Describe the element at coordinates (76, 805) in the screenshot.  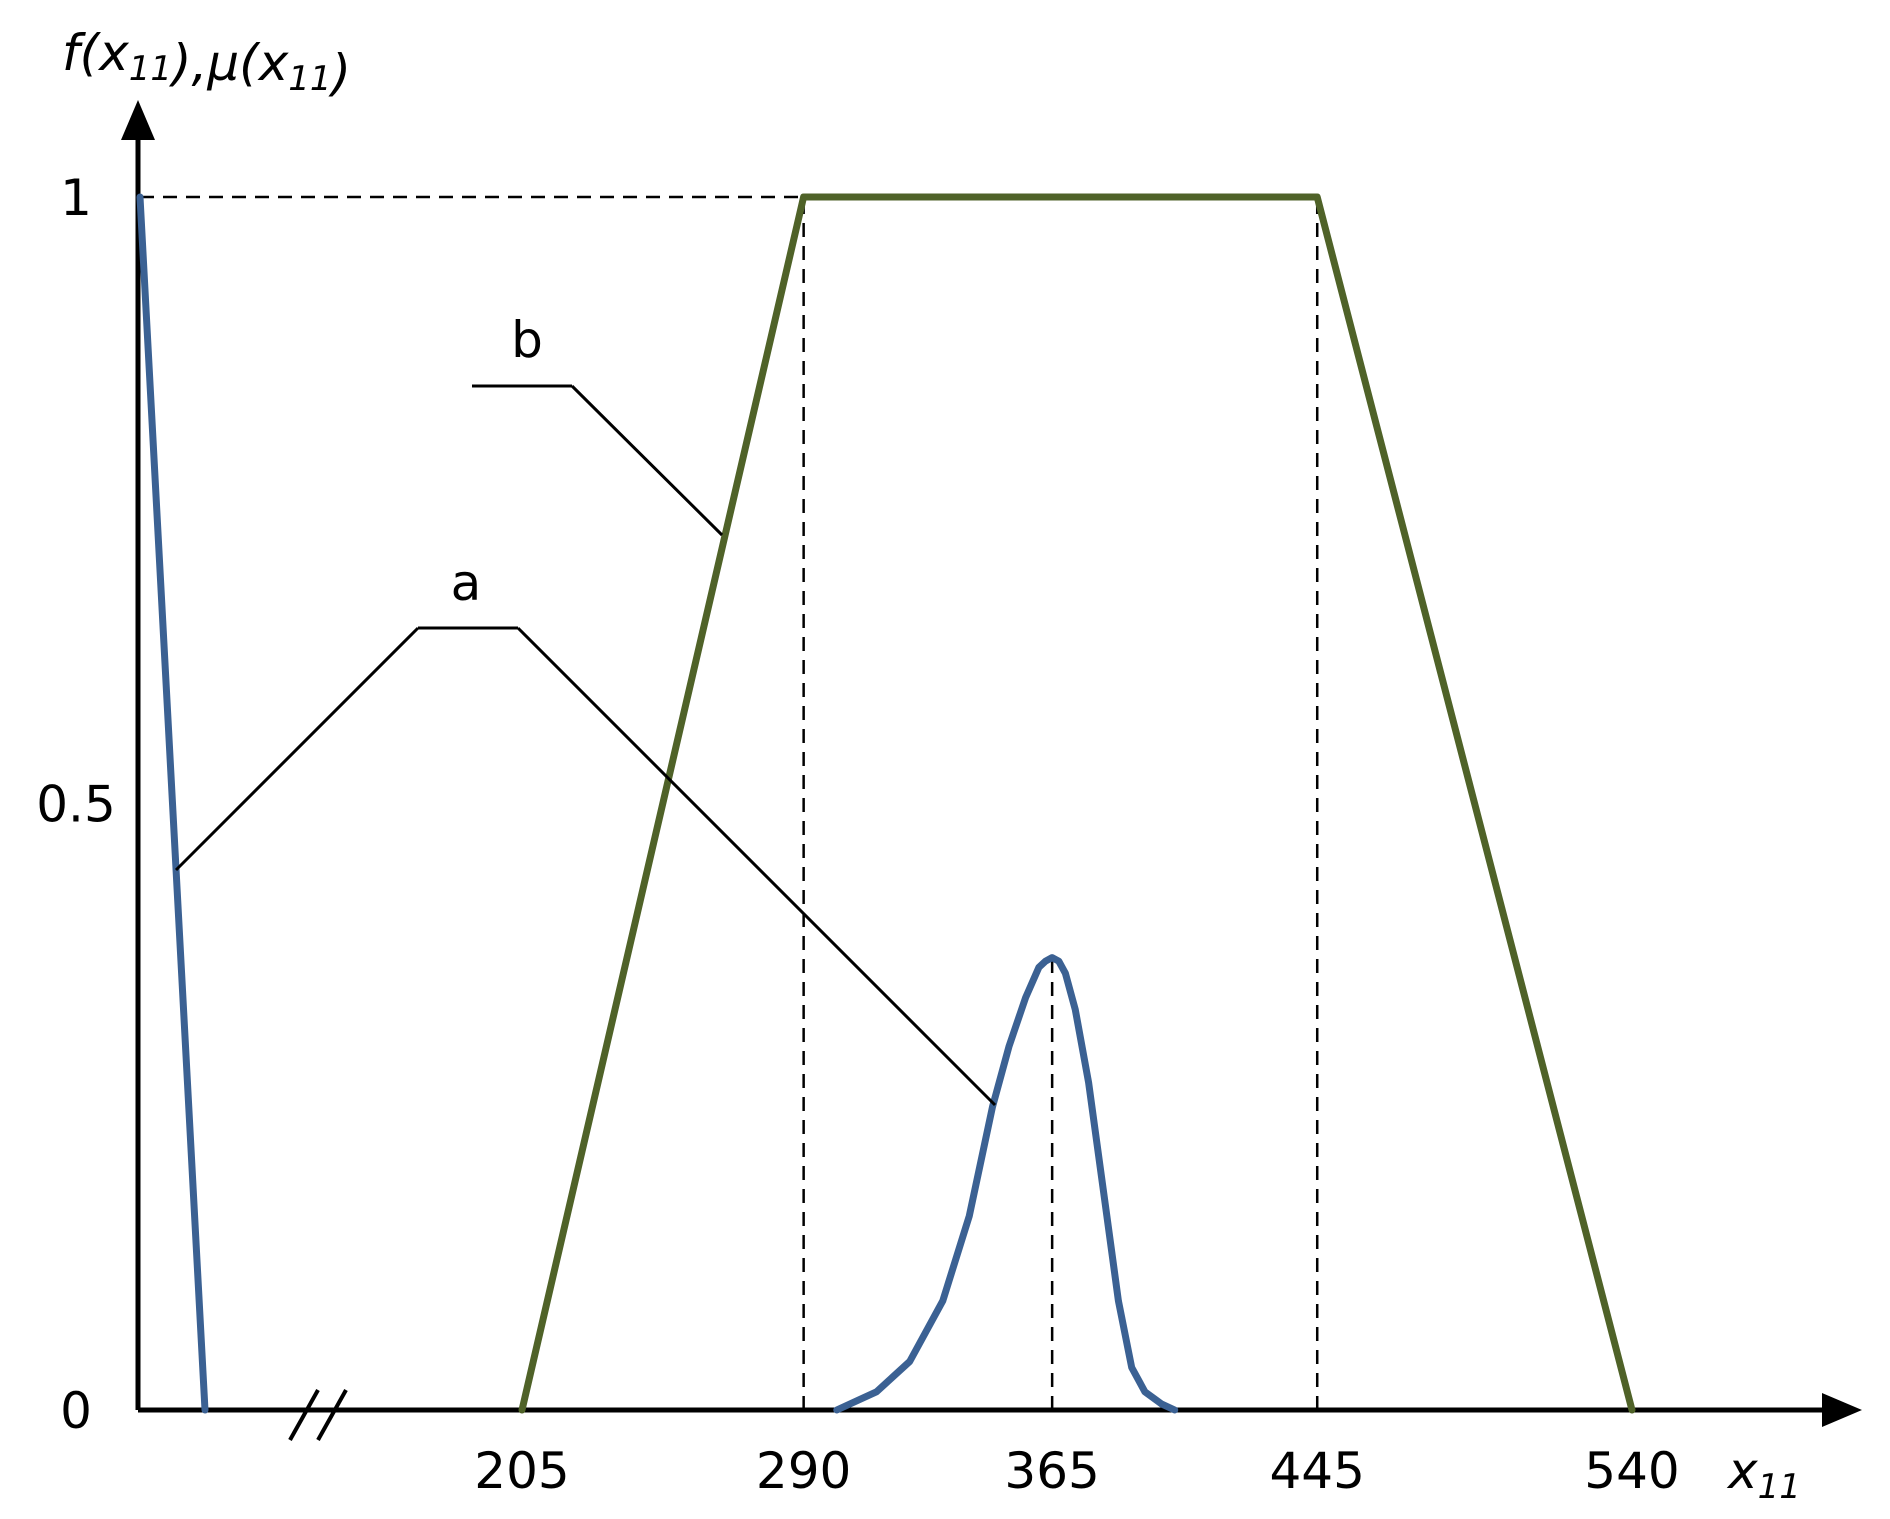
I see `y-tick-label-1: 0.5` at that location.